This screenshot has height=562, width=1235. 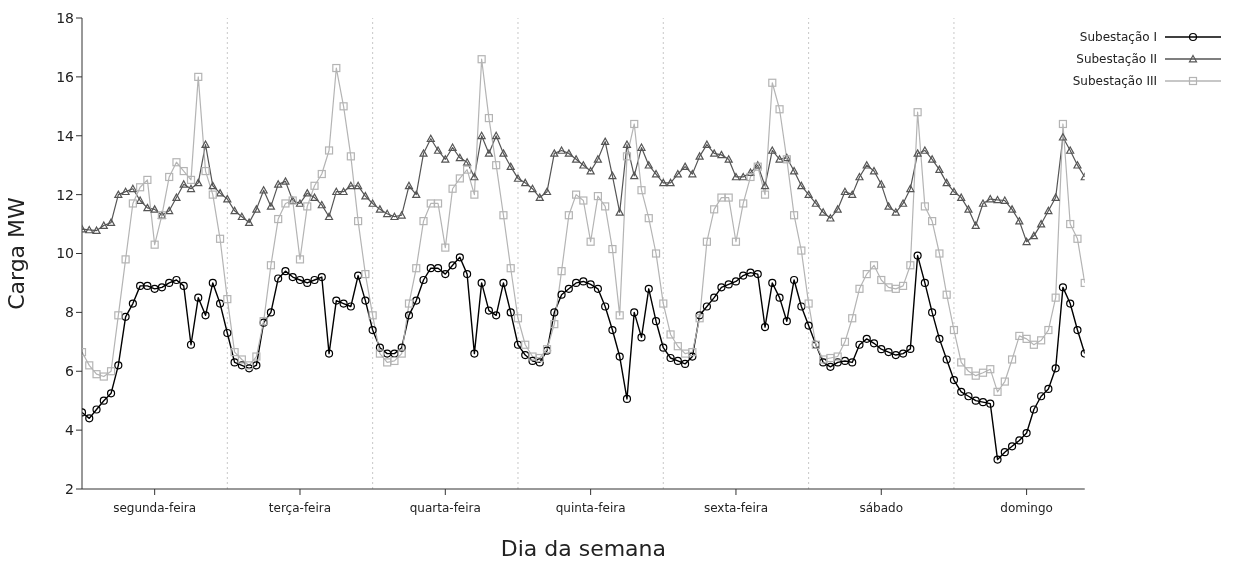 What do you see at coordinates (155, 507) in the screenshot?
I see `x-tick-label: segunda-feira` at bounding box center [155, 507].